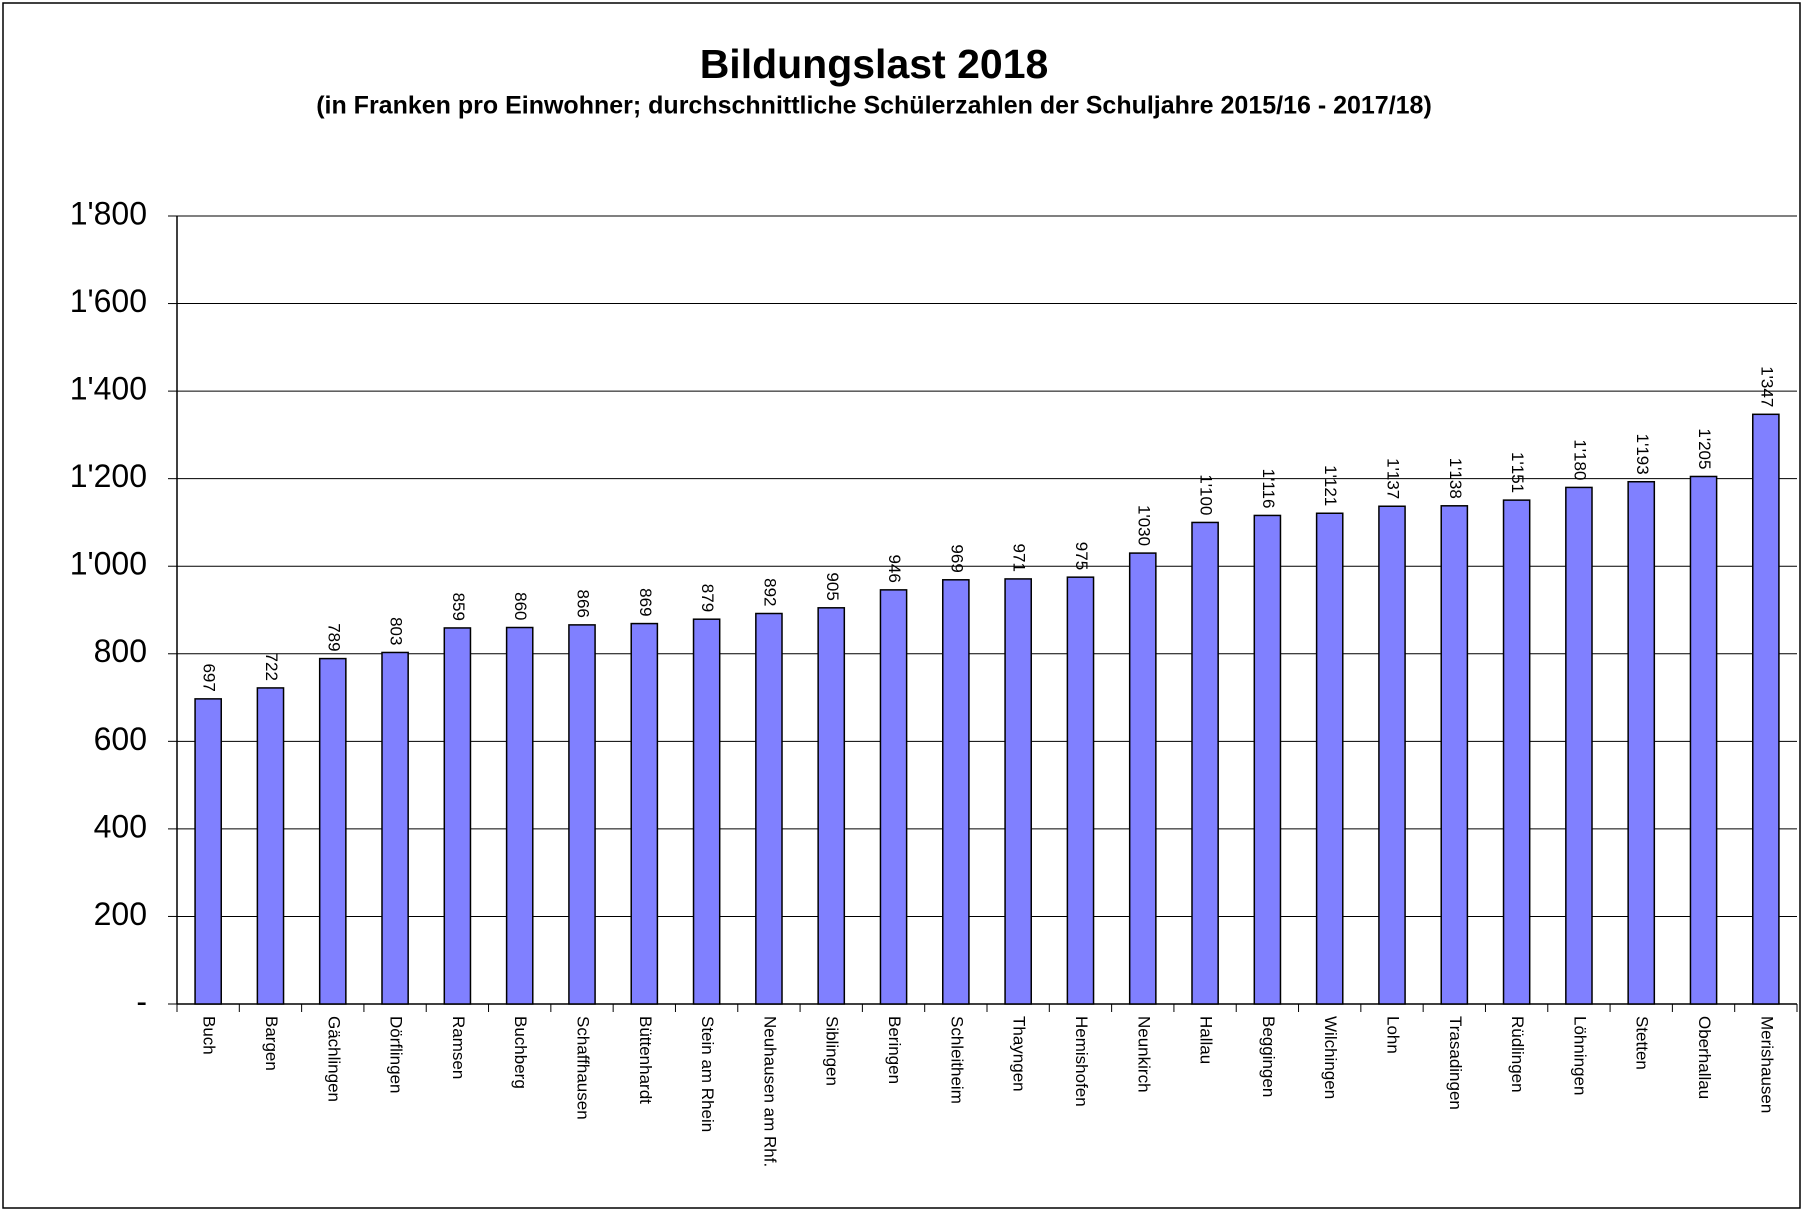  What do you see at coordinates (1579, 1055) in the screenshot?
I see `x-tick-label: Löhningen` at bounding box center [1579, 1055].